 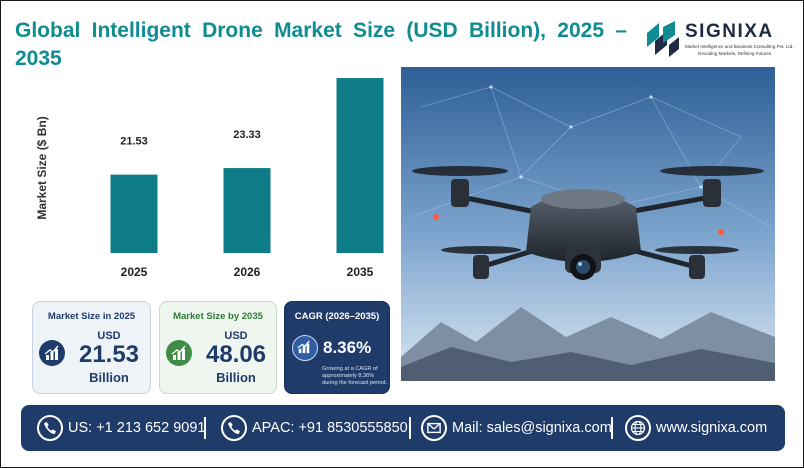 I want to click on market-size-2025-card: Market Size in 2025 USD 21.53 Billion, so click(x=91, y=347).